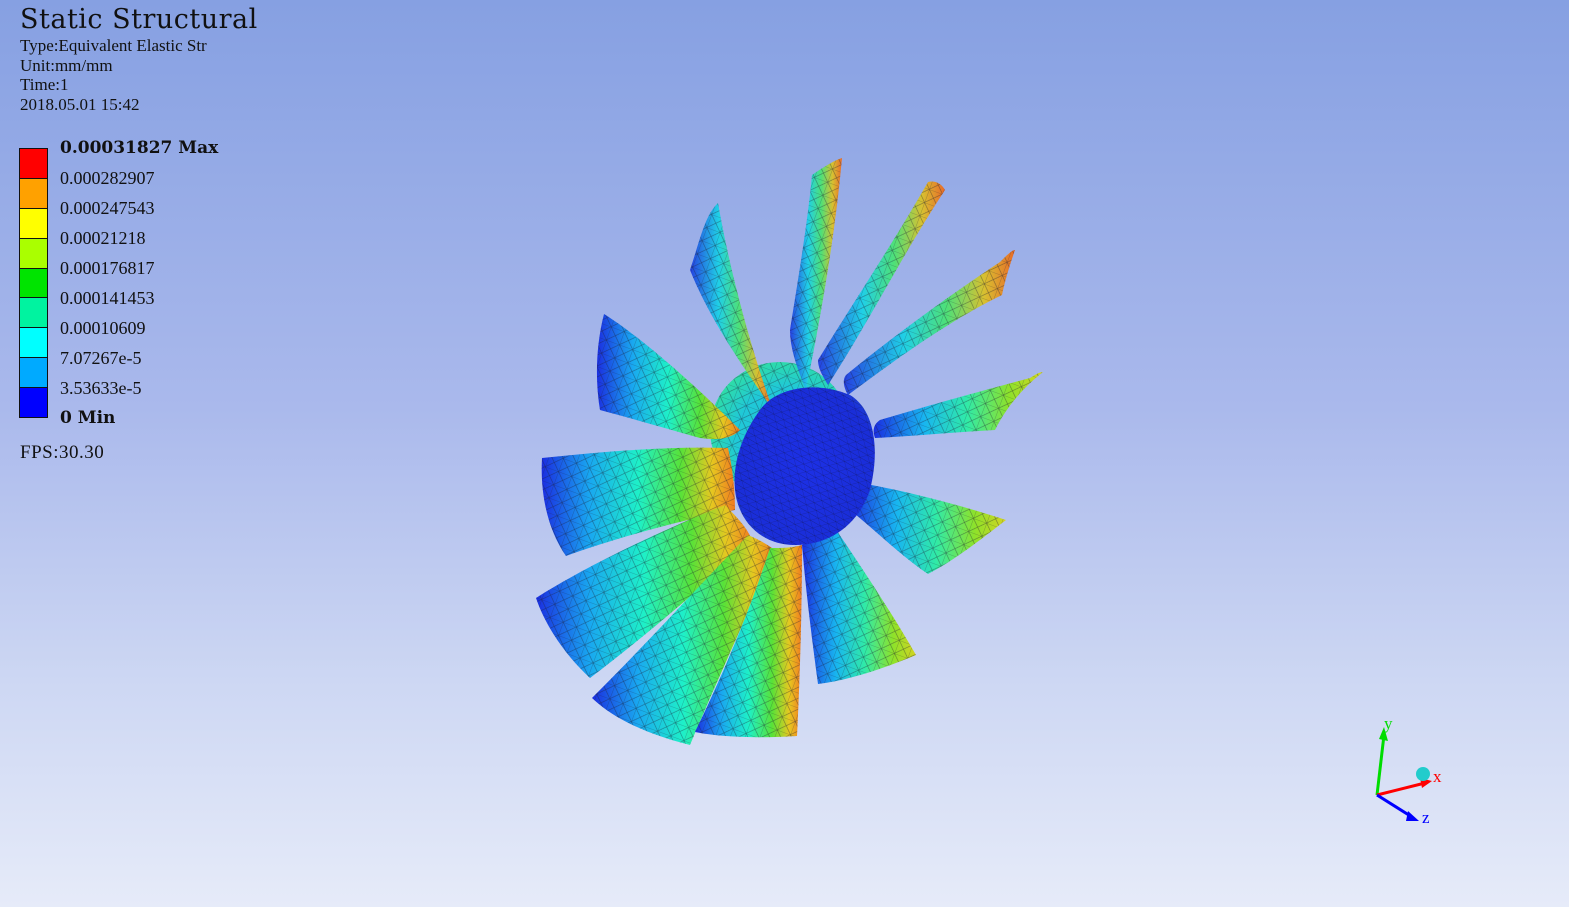 This screenshot has width=1569, height=907. Describe the element at coordinates (139, 19) in the screenshot. I see `analysis-title: Static Structural` at that location.